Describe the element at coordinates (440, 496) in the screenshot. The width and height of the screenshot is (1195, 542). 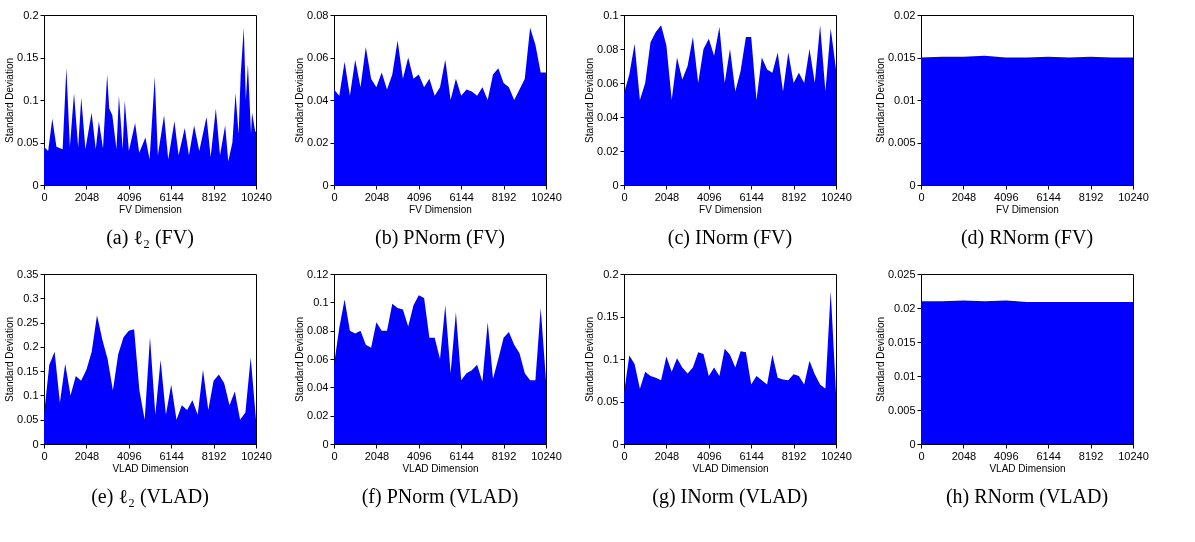
I see `text: (f) PNorm (VLAD)` at that location.